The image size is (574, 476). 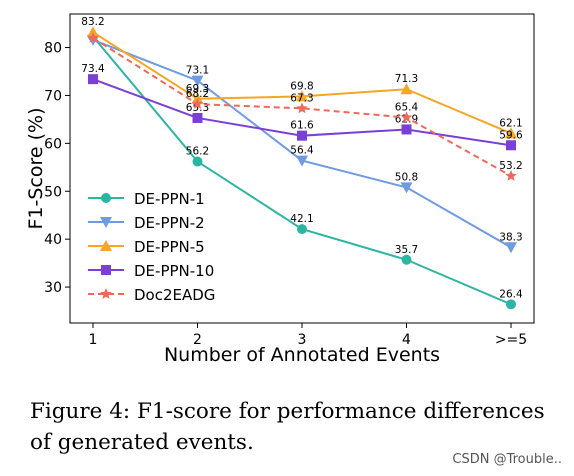 I want to click on data-label-de-ppn-10: 65.3, so click(x=197, y=108).